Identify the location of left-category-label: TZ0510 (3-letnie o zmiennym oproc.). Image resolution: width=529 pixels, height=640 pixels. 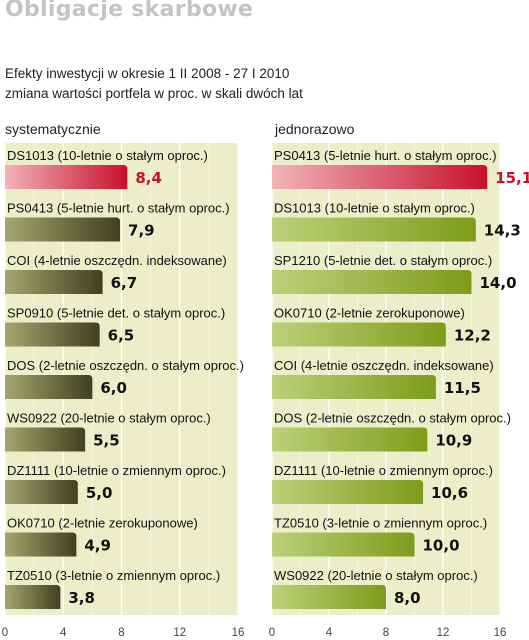
(113, 575).